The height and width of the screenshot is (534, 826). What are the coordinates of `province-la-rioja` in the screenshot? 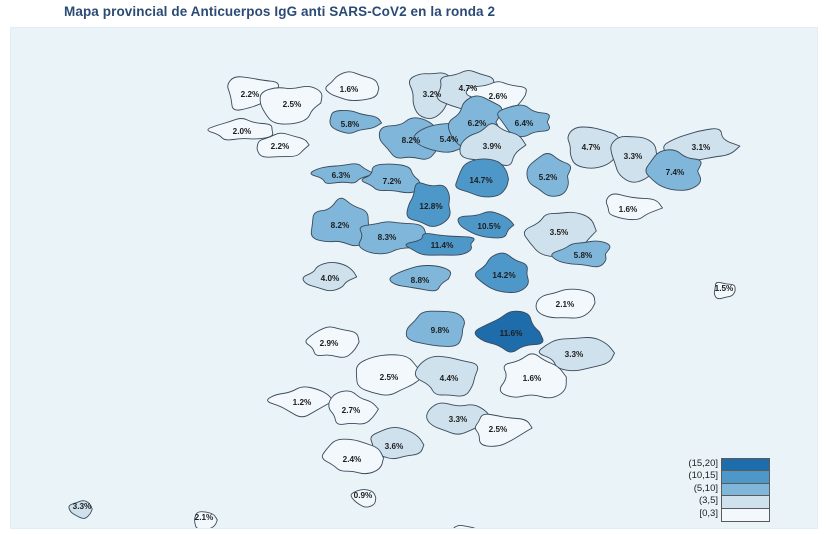 It's located at (493, 144).